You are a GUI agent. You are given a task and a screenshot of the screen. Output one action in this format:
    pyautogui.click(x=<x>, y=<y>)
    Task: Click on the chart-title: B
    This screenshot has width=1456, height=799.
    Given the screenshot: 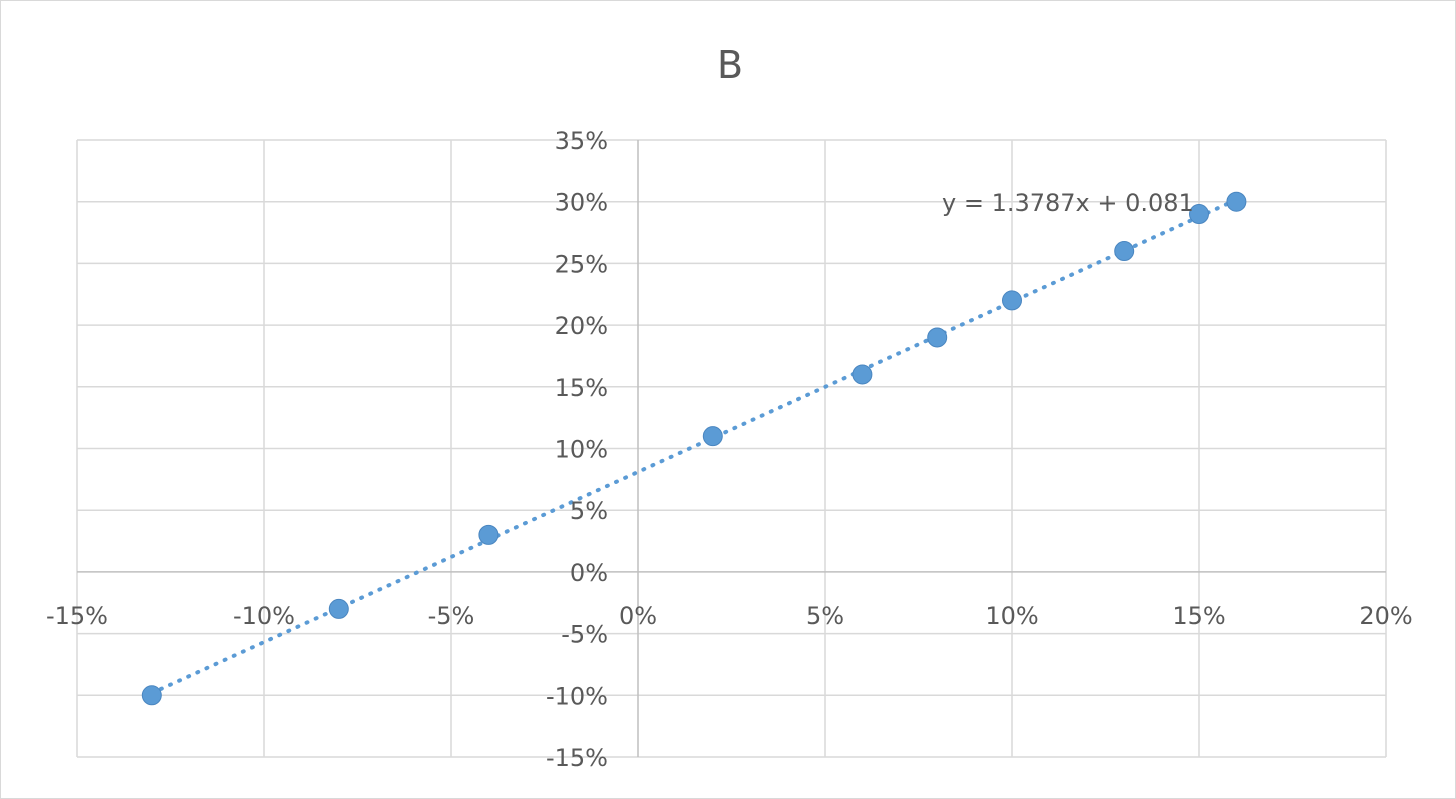 What is the action you would take?
    pyautogui.click(x=730, y=65)
    